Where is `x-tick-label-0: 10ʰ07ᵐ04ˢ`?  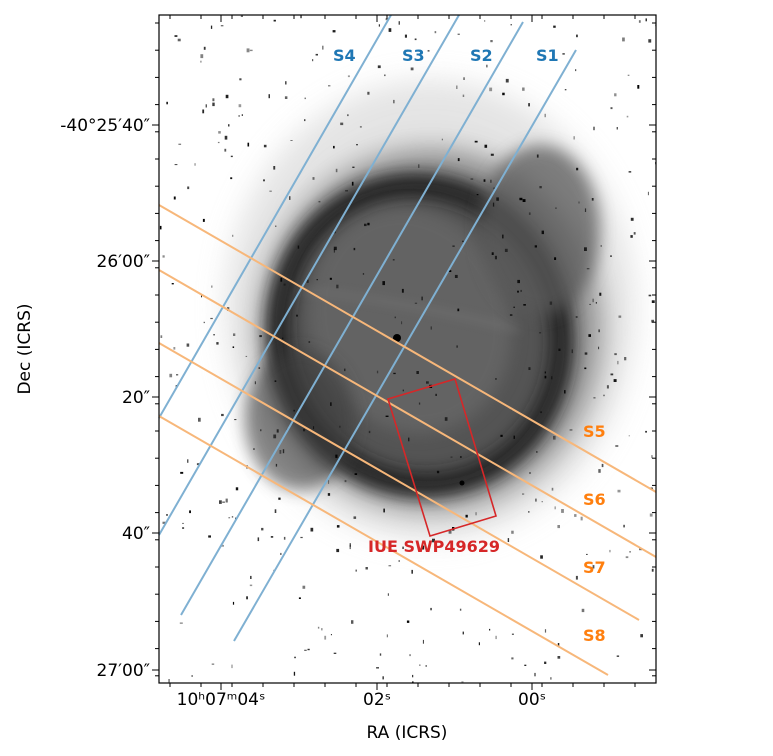 x-tick-label-0: 10ʰ07ᵐ04ˢ is located at coordinates (221, 700).